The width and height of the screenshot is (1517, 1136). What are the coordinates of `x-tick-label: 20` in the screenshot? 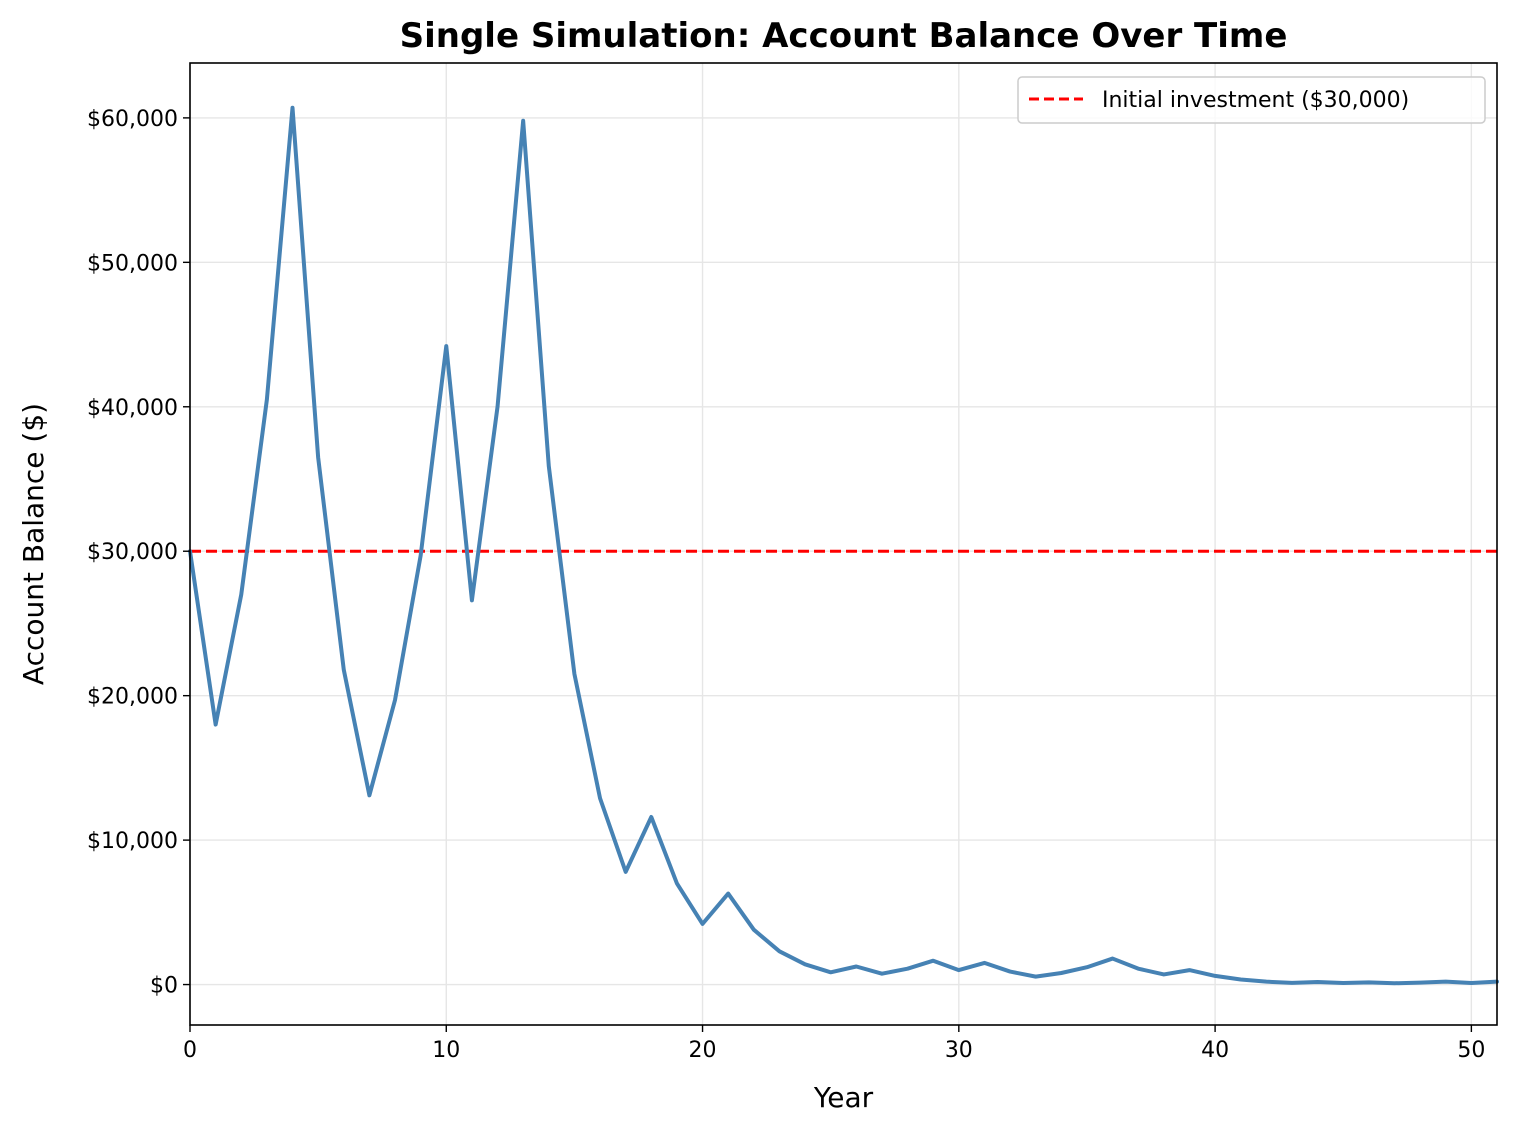 It's located at (703, 1050).